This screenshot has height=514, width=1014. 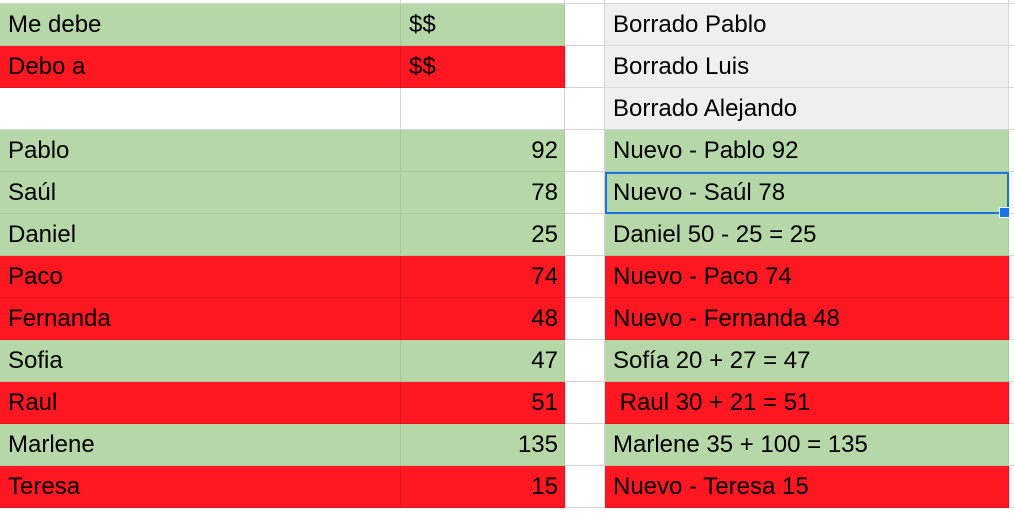 What do you see at coordinates (200, 487) in the screenshot?
I see `cell-name: Teresa` at bounding box center [200, 487].